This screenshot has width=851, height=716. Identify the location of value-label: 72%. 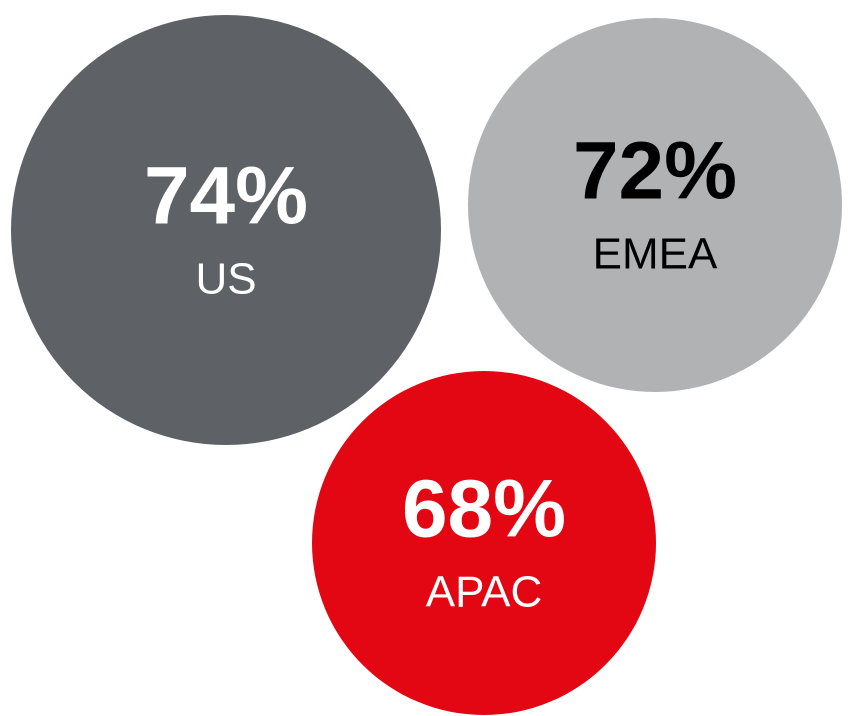
(655, 171).